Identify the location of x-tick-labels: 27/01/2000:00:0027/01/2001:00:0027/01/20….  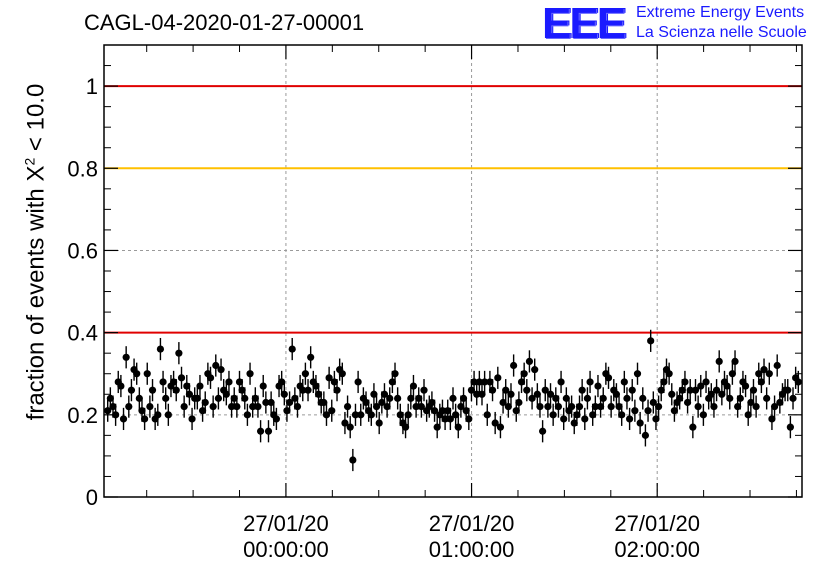
(471, 536).